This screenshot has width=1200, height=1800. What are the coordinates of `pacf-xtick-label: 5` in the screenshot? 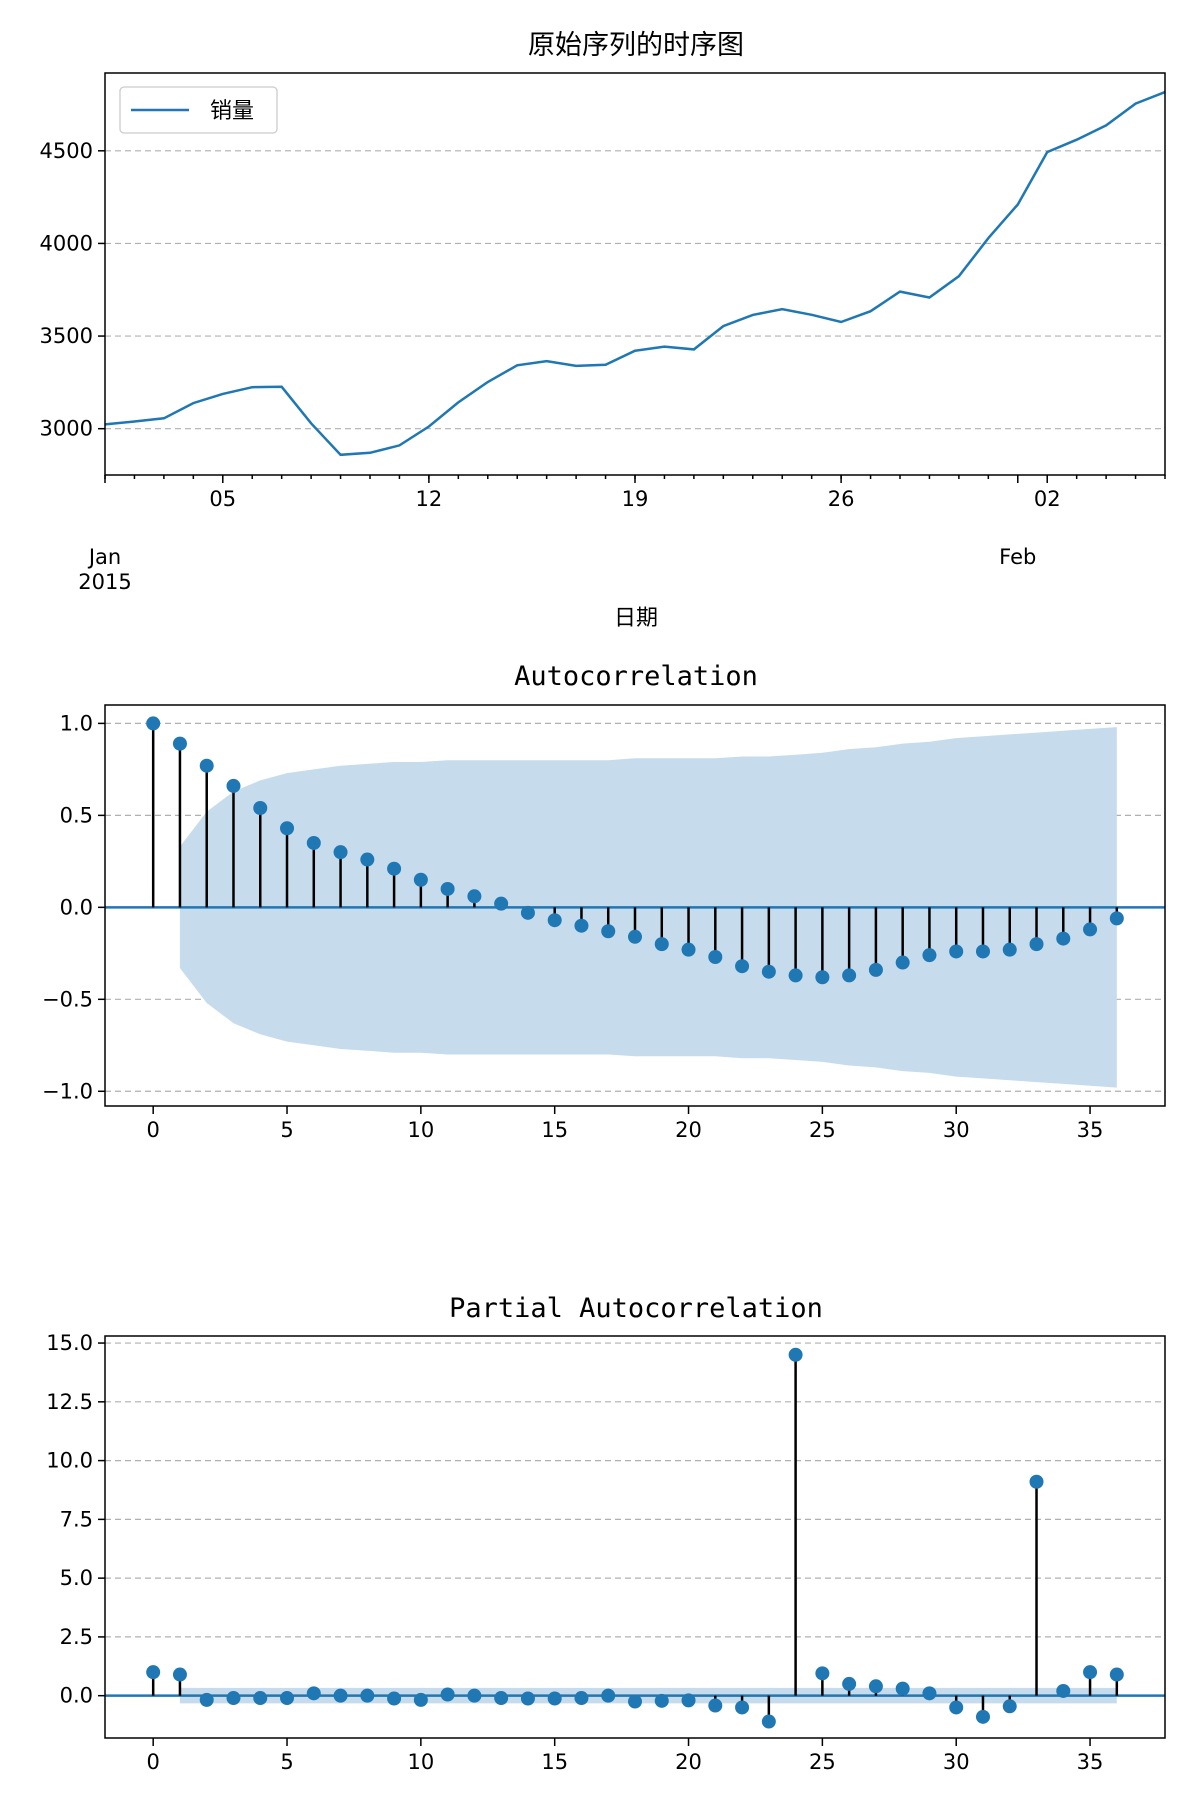 It's located at (286, 1762).